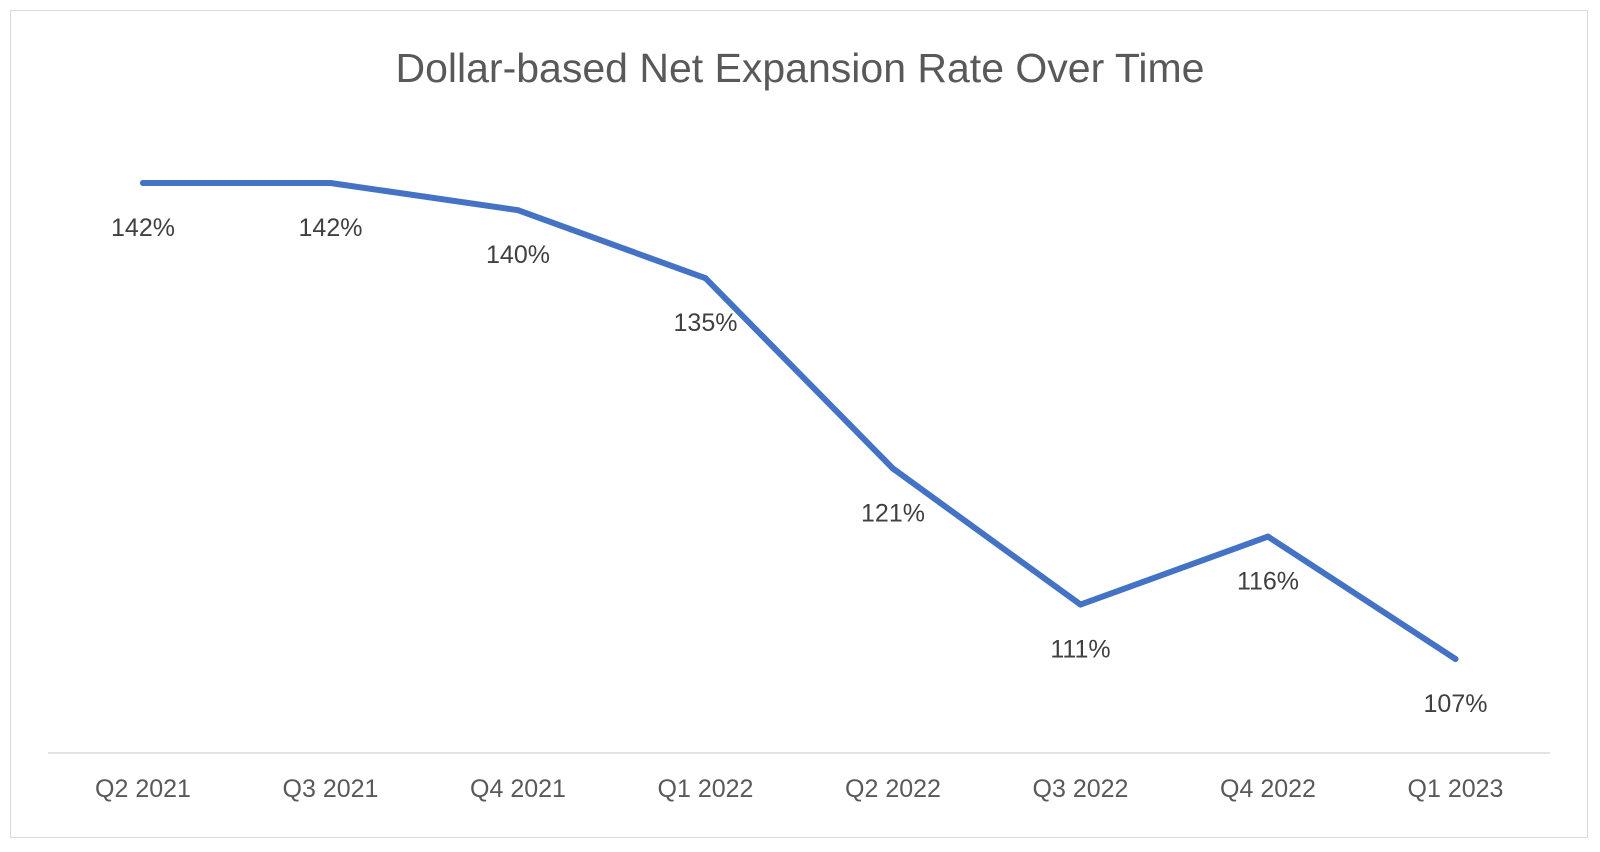 This screenshot has width=1600, height=852. What do you see at coordinates (893, 789) in the screenshot?
I see `x-tick-label: Q2 2022` at bounding box center [893, 789].